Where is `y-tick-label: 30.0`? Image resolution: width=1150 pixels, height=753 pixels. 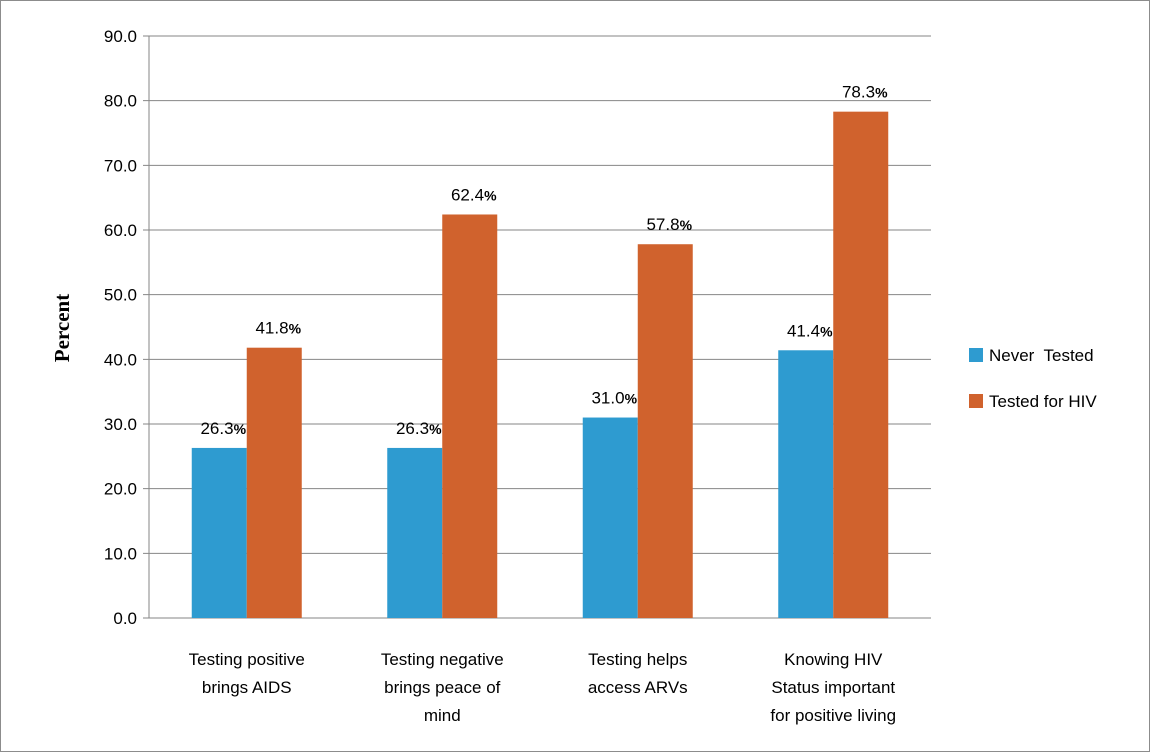 y-tick-label: 30.0 is located at coordinates (120, 424).